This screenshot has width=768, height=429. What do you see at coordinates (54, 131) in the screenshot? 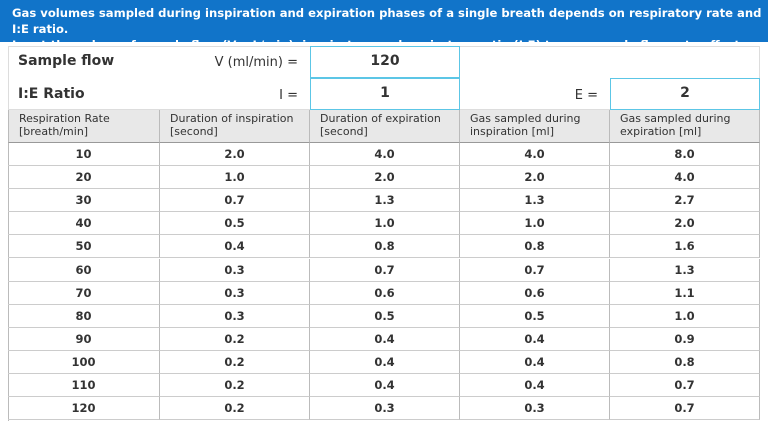
I see `header-line: [breath/min]` at bounding box center [54, 131].